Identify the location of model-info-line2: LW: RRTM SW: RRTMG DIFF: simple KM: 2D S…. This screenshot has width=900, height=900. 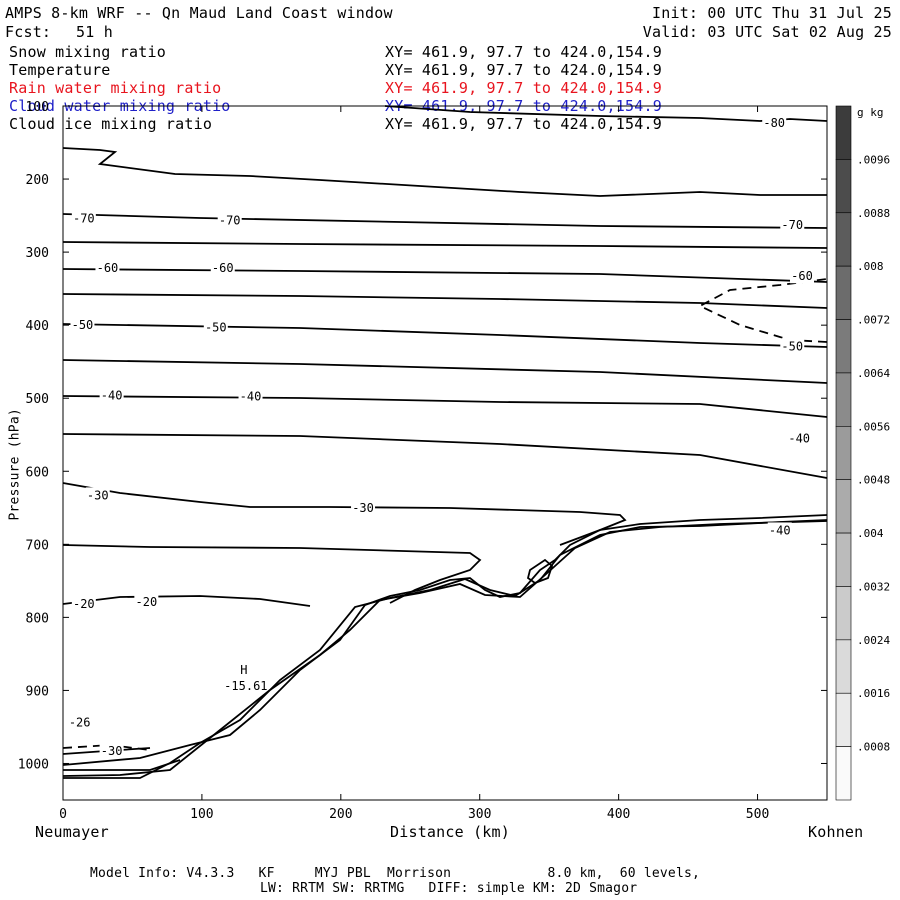
(449, 888).